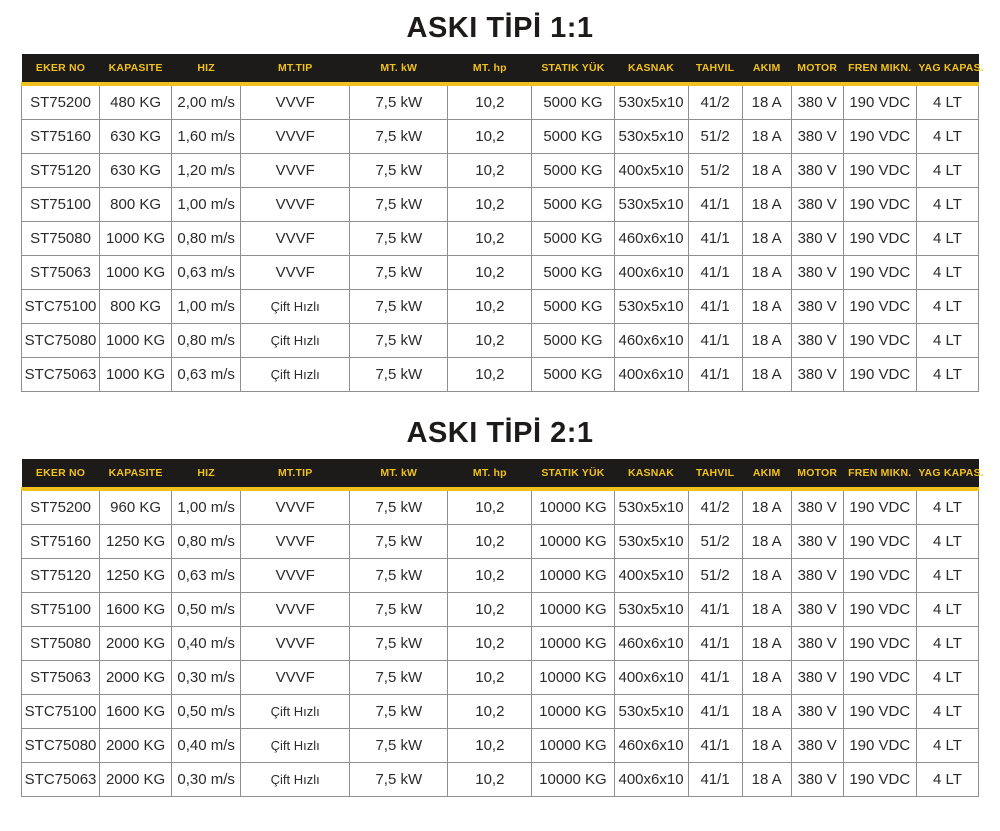 The height and width of the screenshot is (831, 1000). Describe the element at coordinates (60, 643) in the screenshot. I see `table-cell: ST75080` at that location.